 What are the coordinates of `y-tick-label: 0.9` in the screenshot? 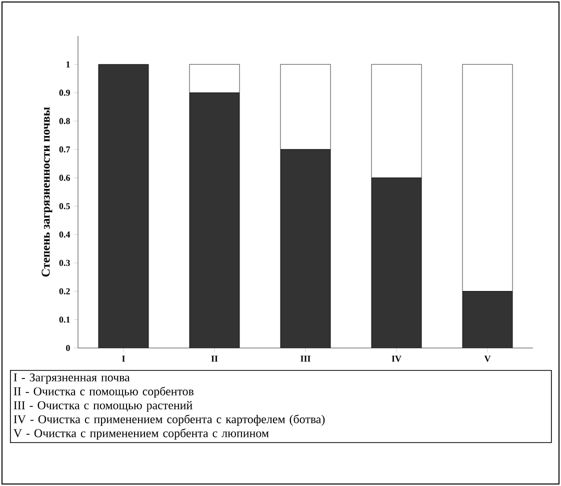 It's located at (64, 93).